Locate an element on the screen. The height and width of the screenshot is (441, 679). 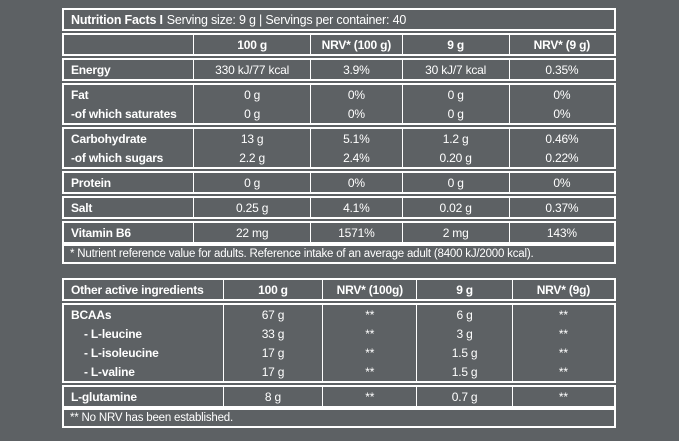
nutrient-row: - L-valine 17 g ** 1.5 g ** is located at coordinates (339, 371).